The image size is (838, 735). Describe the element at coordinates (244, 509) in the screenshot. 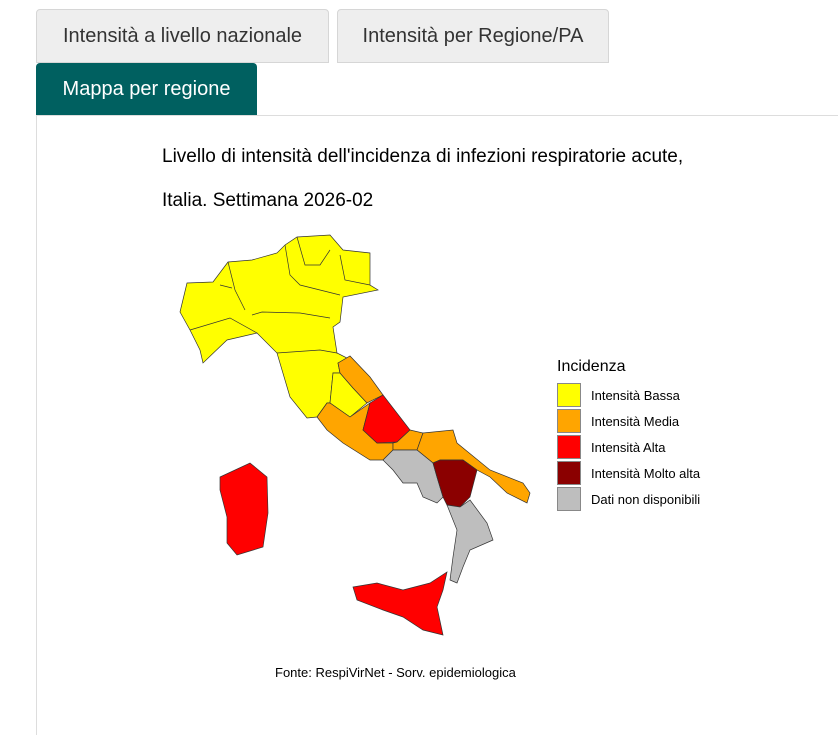

I see `region-sardegna` at that location.